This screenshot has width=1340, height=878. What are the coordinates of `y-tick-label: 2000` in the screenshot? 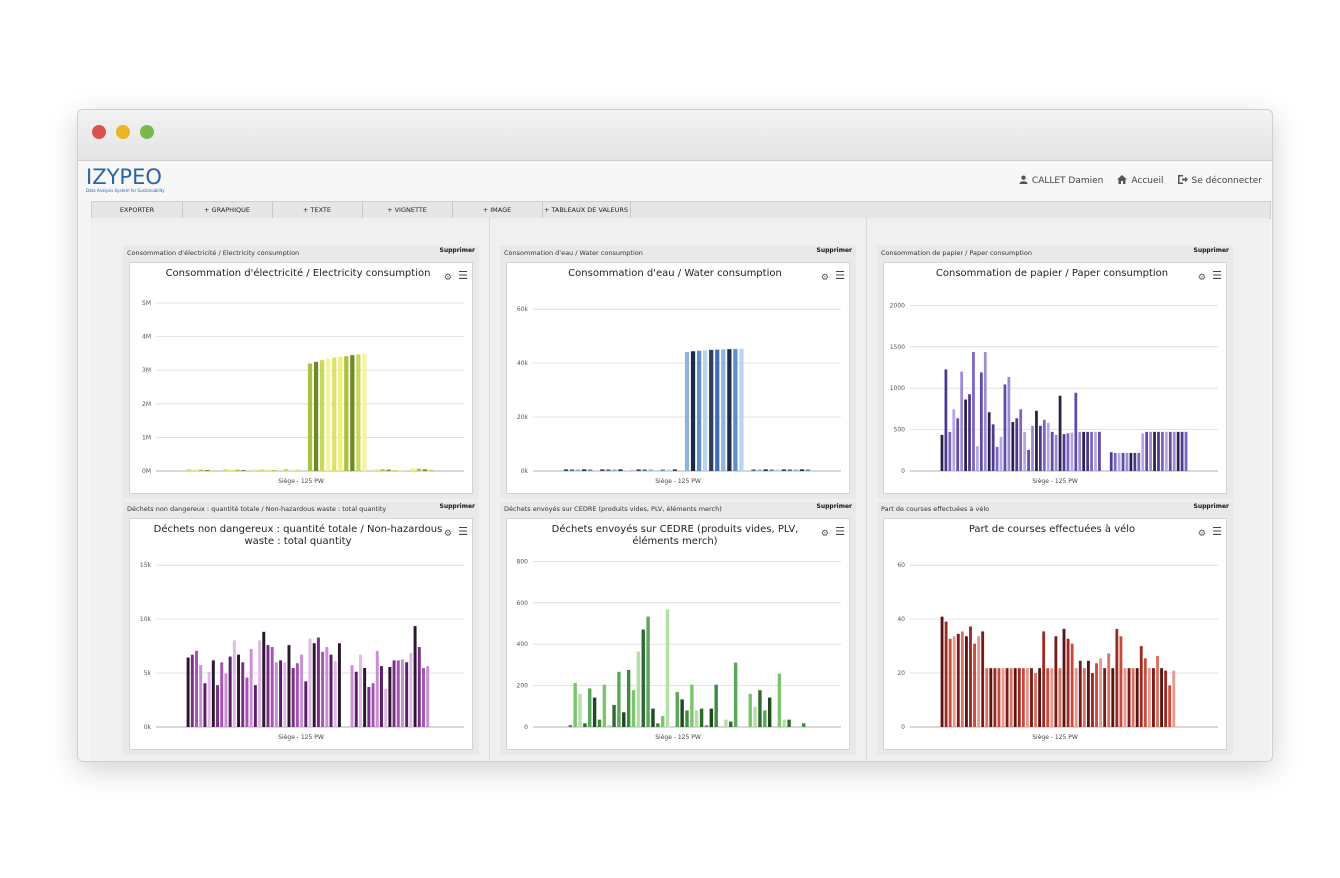 It's located at (897, 305).